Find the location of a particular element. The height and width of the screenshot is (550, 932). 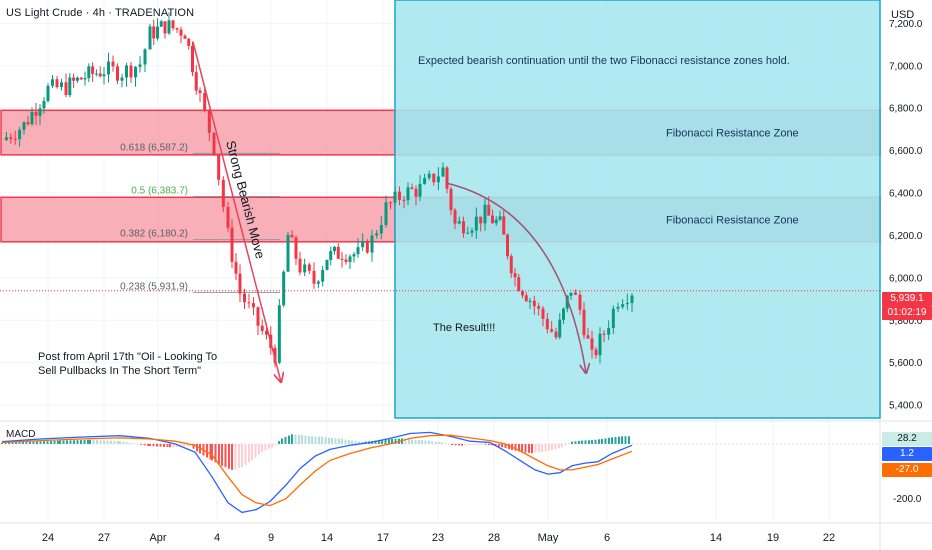

price-tick-2: 6,800.0 is located at coordinates (906, 109).